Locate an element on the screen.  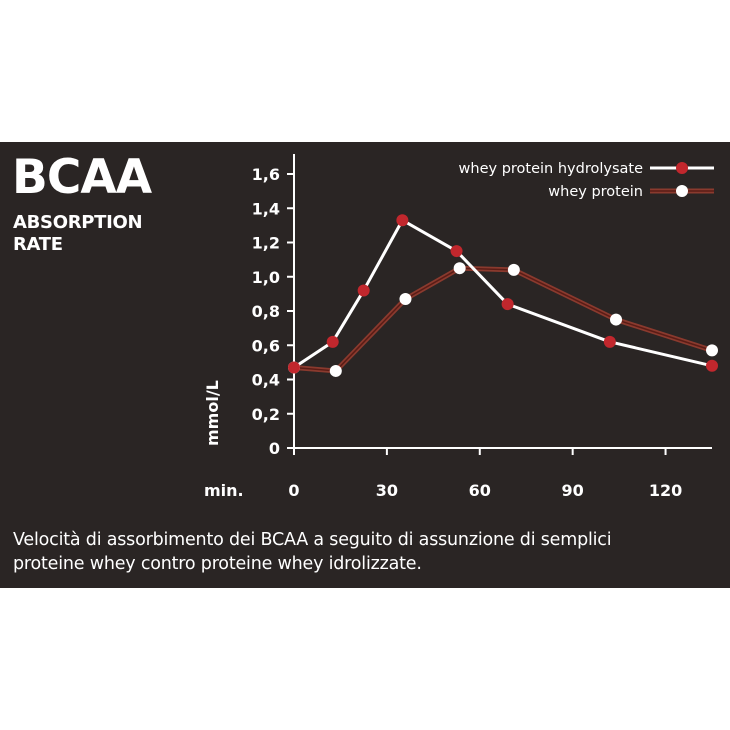
y-tick-label: 0,2 is located at coordinates (266, 414).